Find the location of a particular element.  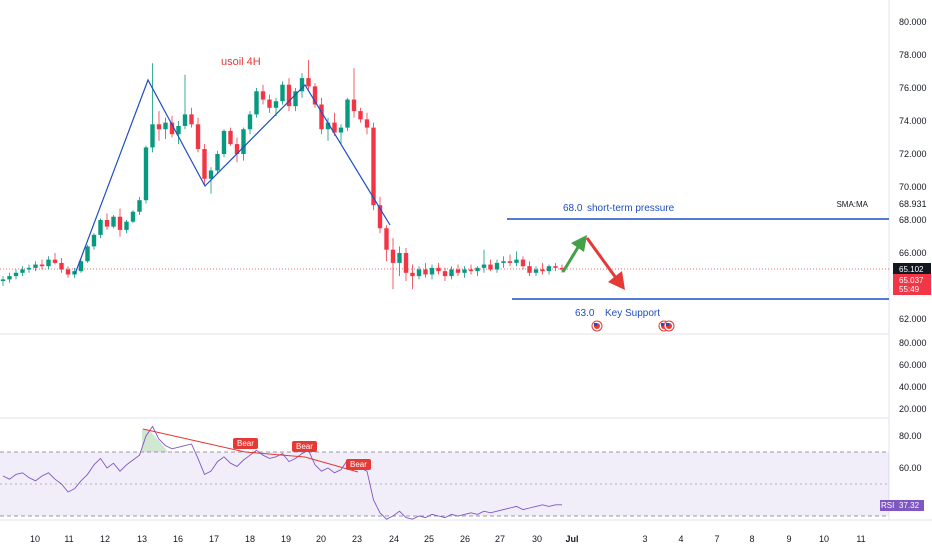

support-level-label: Key Support is located at coordinates (632, 313).